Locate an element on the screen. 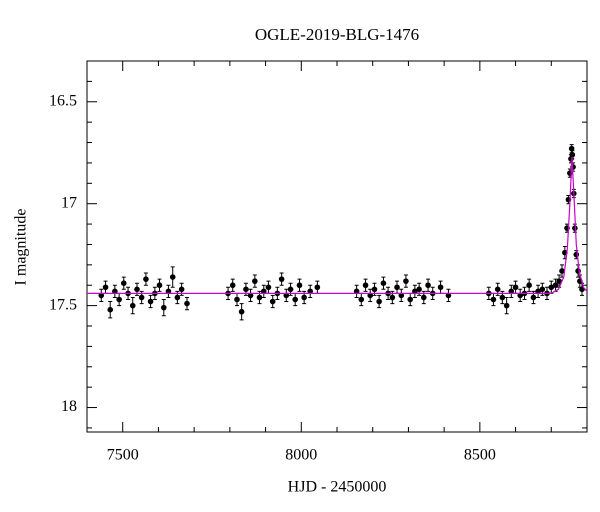 This screenshot has width=600, height=512. y-tick-label: 17.5 is located at coordinates (63, 304).